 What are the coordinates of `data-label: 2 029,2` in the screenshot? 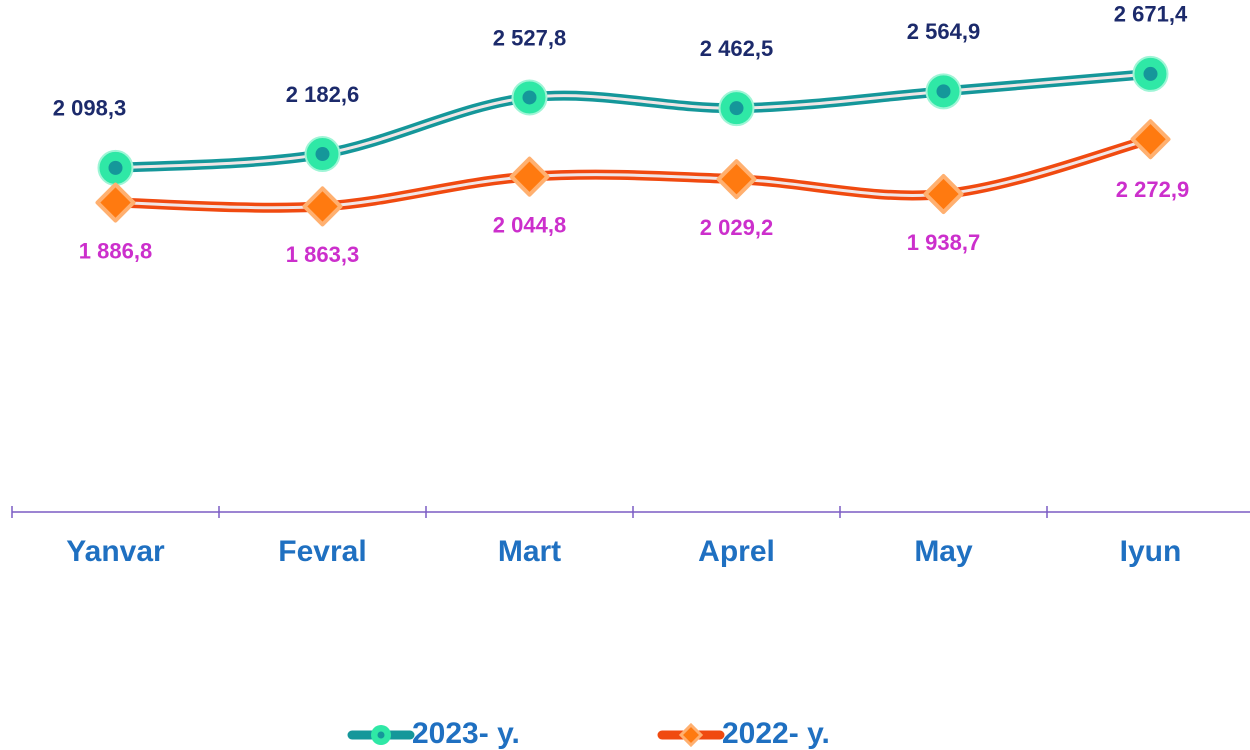 It's located at (736, 227).